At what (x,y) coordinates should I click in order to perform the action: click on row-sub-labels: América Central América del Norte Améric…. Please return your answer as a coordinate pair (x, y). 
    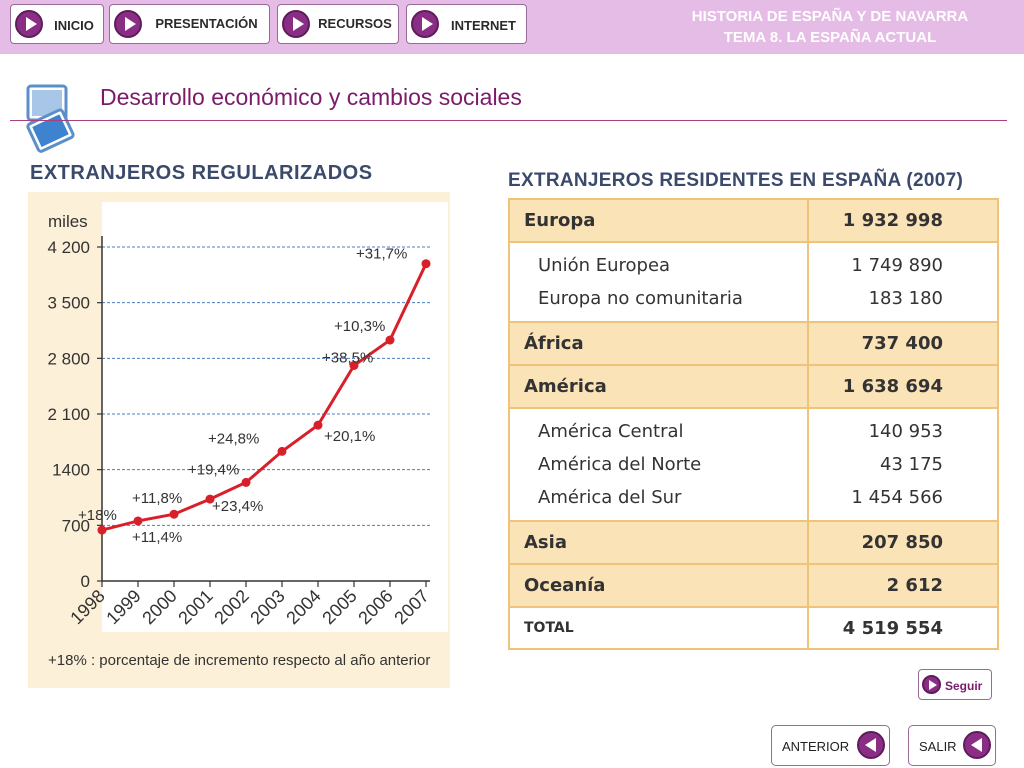
    Looking at the image, I should click on (658, 464).